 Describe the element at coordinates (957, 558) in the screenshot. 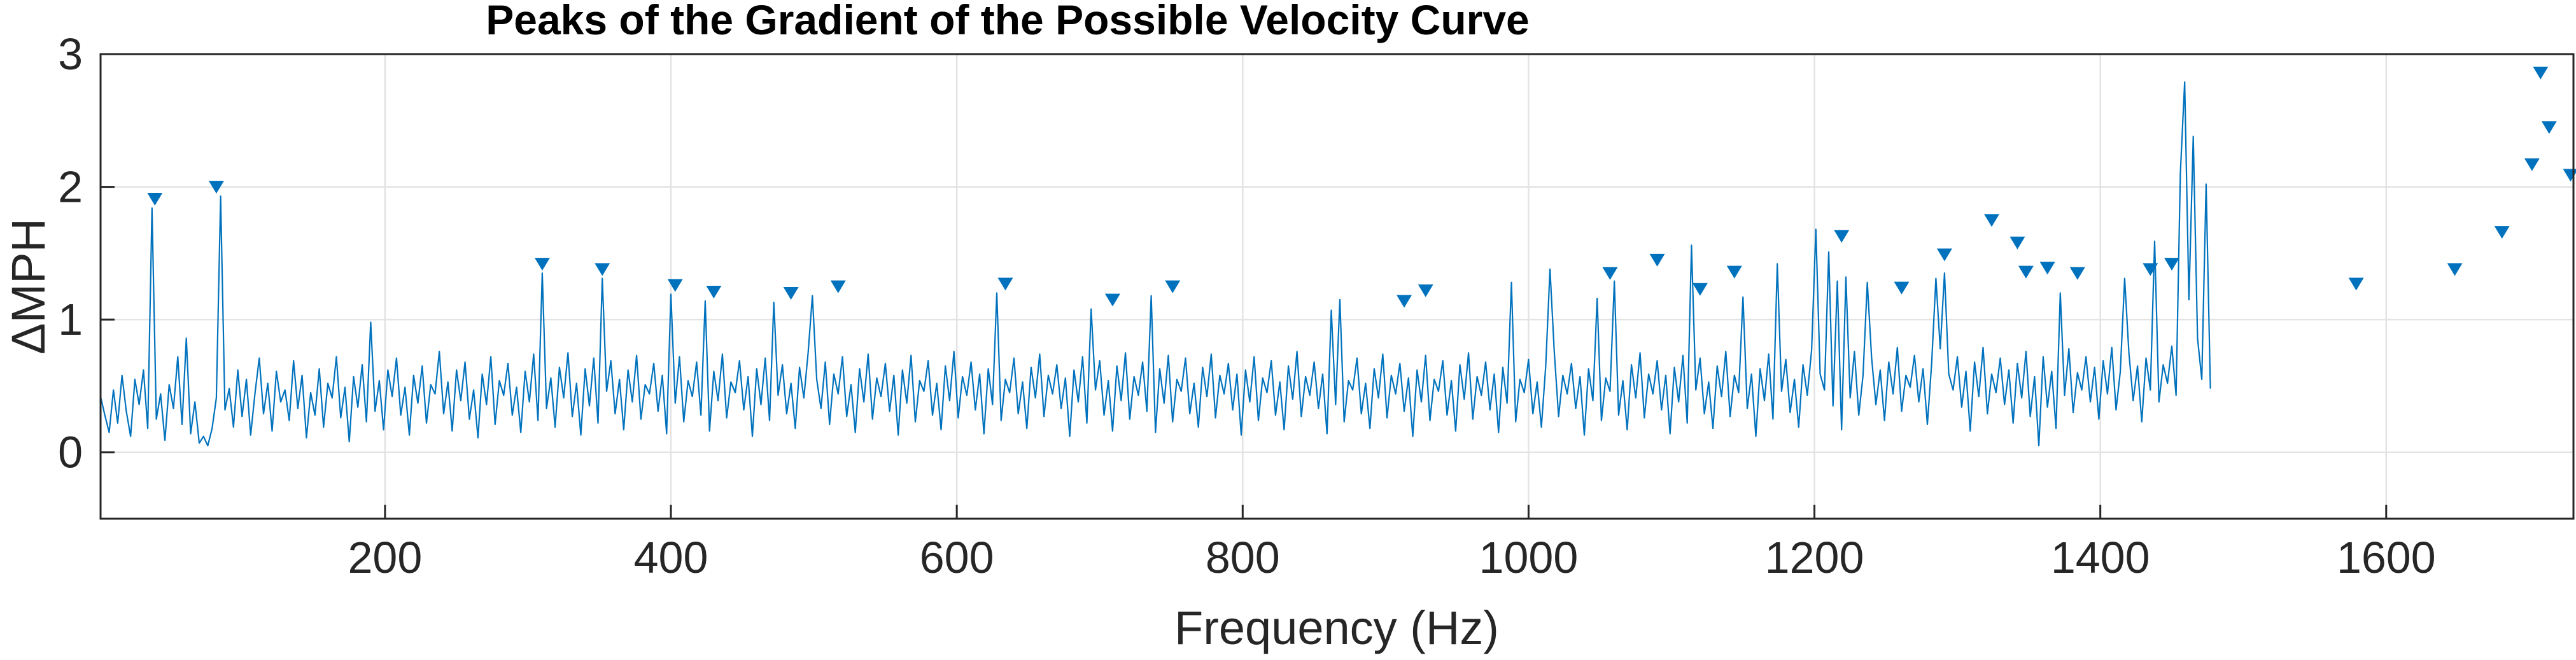

I see `x-tick-label: 600` at that location.